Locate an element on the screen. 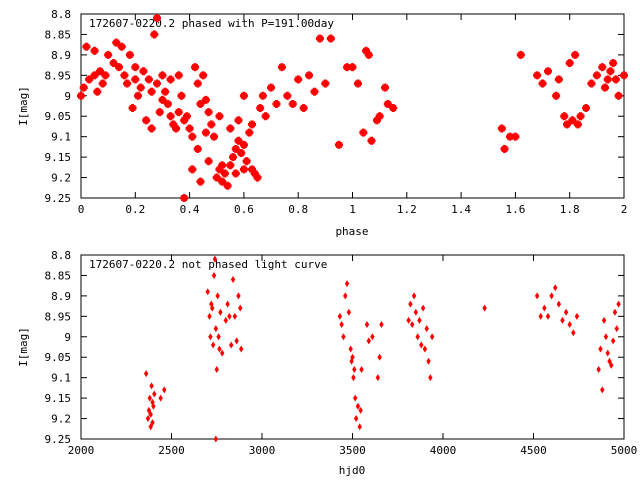 This screenshot has width=640, height=480. x-tick-label: 4500 is located at coordinates (533, 450).